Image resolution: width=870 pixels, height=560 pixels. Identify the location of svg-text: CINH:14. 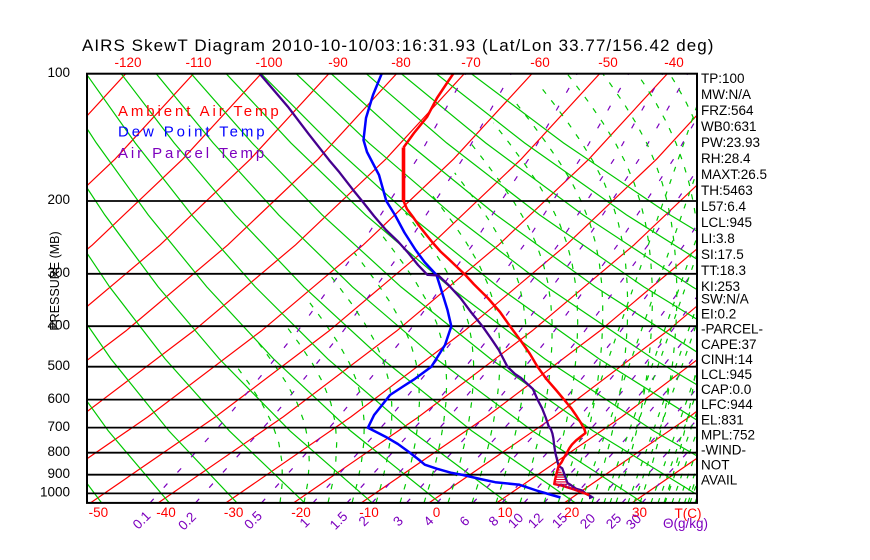
(727, 359).